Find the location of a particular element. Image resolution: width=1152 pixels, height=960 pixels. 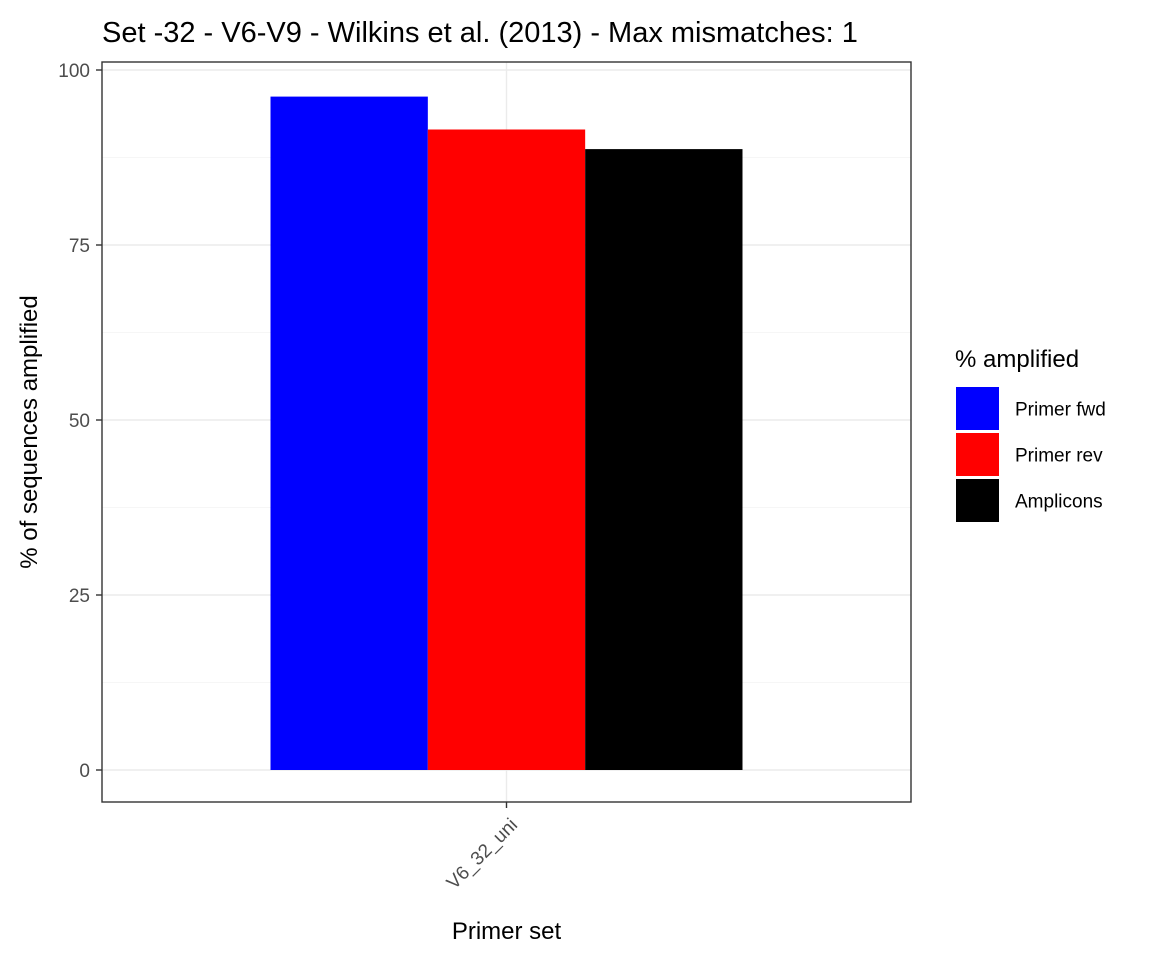

x-tick-label: V6_32_uni is located at coordinates (482, 854).